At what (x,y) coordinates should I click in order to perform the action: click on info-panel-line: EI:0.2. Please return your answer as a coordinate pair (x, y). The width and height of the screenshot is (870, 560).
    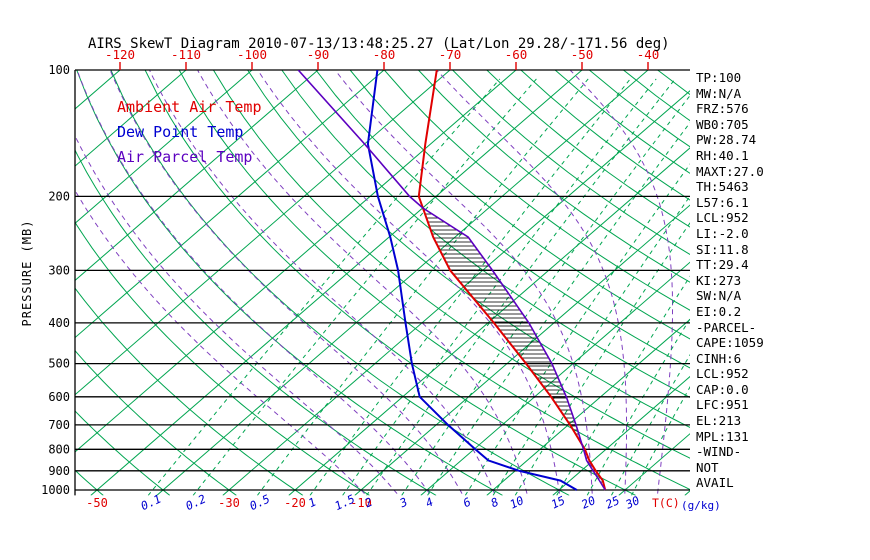
    Looking at the image, I should click on (719, 311).